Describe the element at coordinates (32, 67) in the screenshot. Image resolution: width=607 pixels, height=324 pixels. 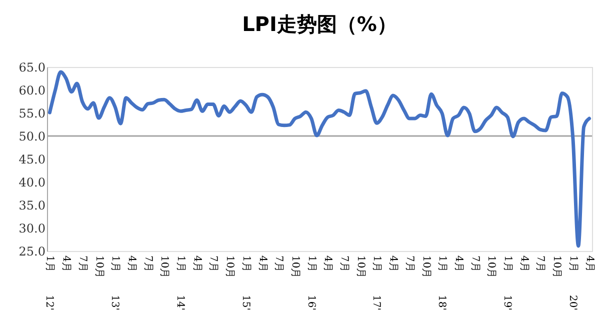
I see `y-tick-label: 65.0` at that location.